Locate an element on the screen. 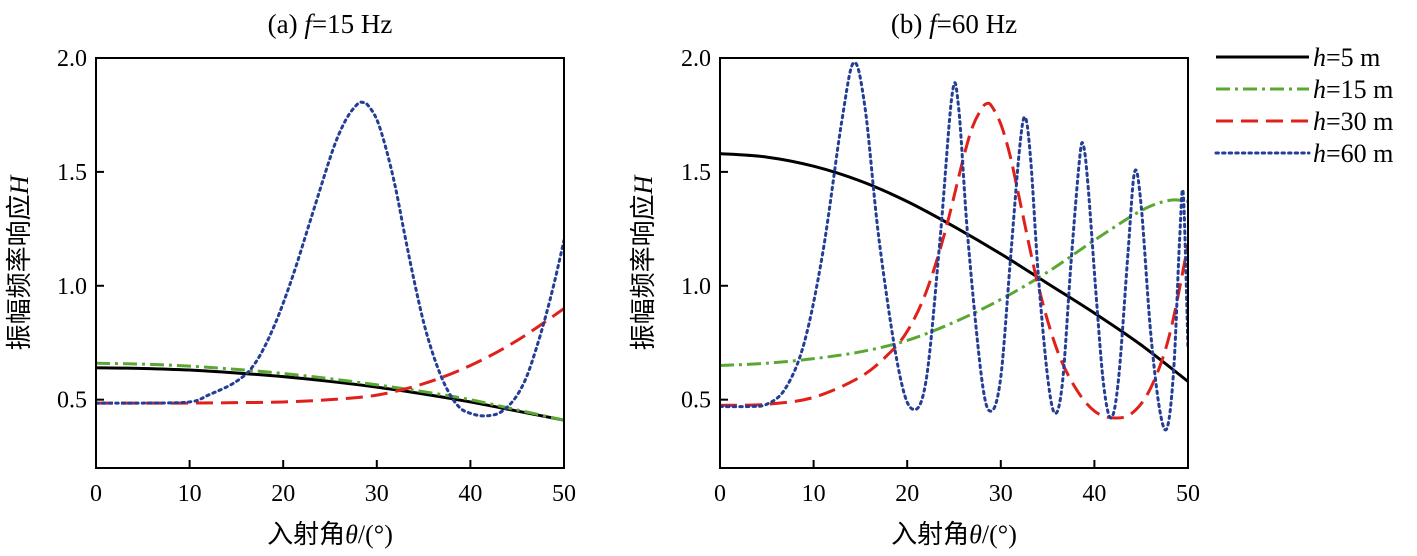 The image size is (1417, 556). chart-1-y-axis-title: 振幅频率响应H is located at coordinates (643, 262).